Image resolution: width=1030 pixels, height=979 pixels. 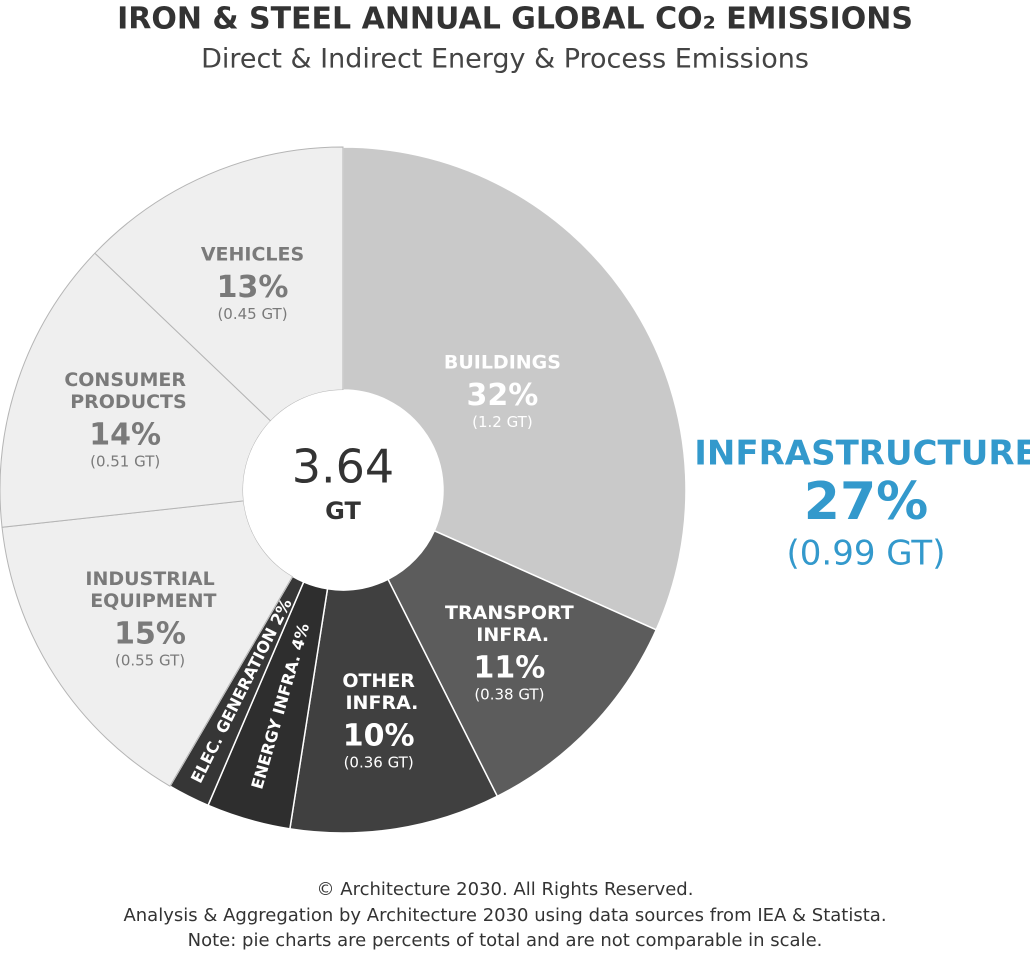 I want to click on donut-hole, so click(x=343, y=490).